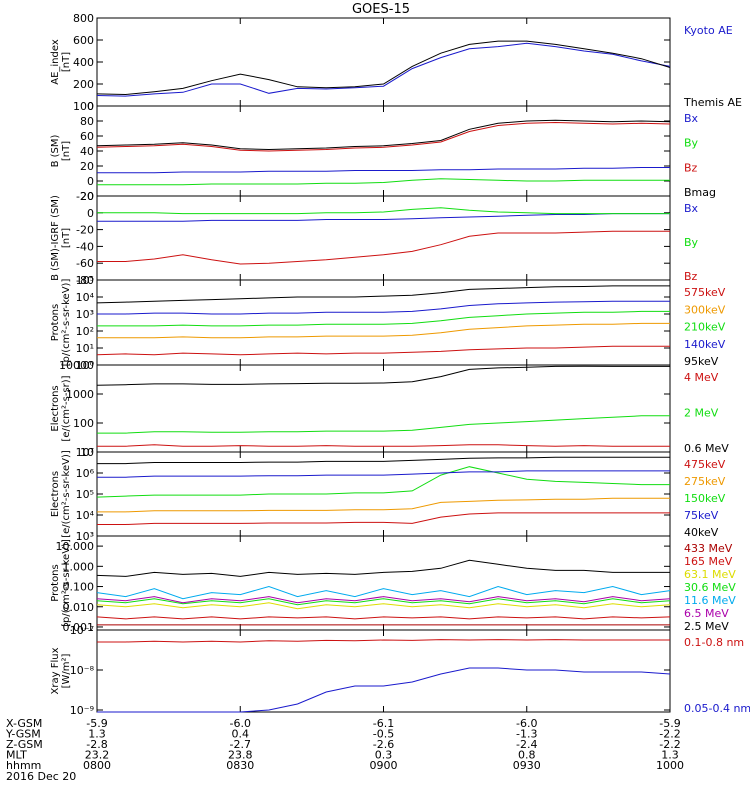  I want to click on footer-value: 0.8, so click(527, 755).